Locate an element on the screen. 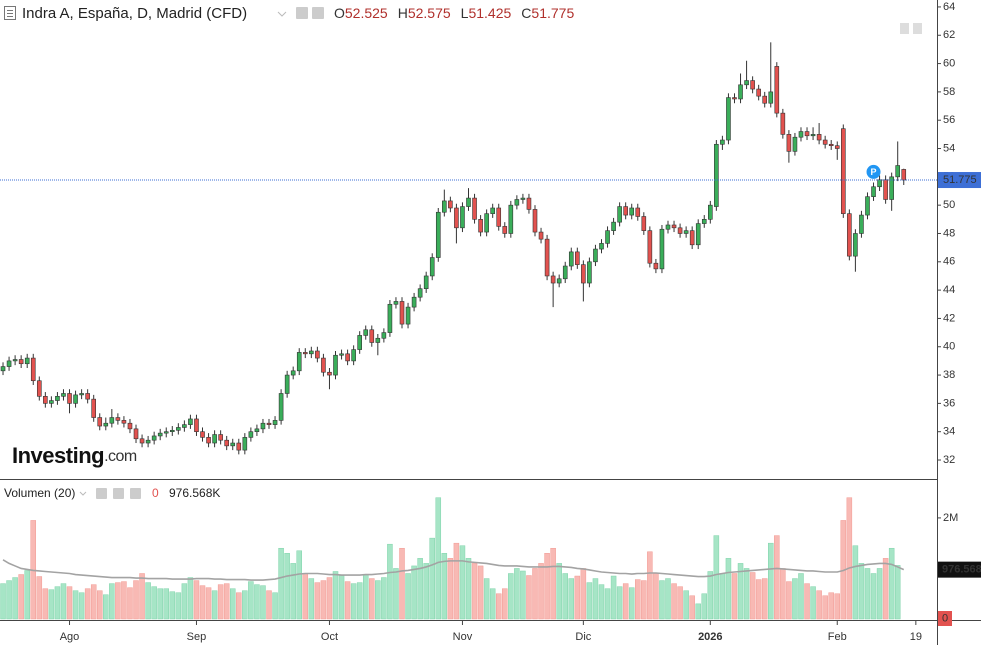 The image size is (981, 645). volume-last-label: 0 is located at coordinates (945, 618).